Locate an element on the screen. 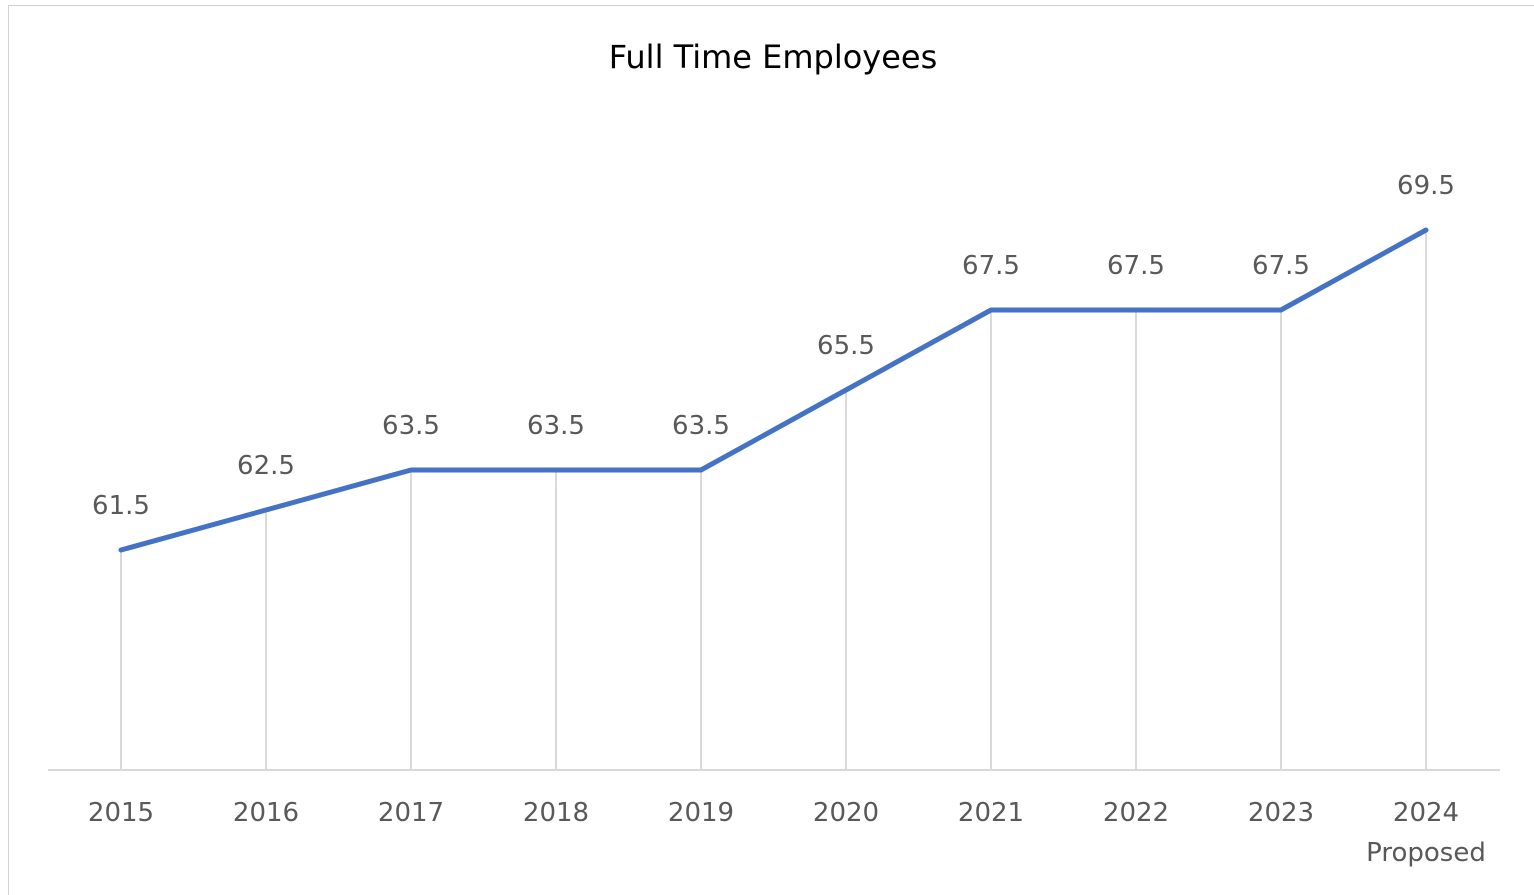 This screenshot has height=895, width=1534. x-tick-label: 2020 is located at coordinates (846, 813).